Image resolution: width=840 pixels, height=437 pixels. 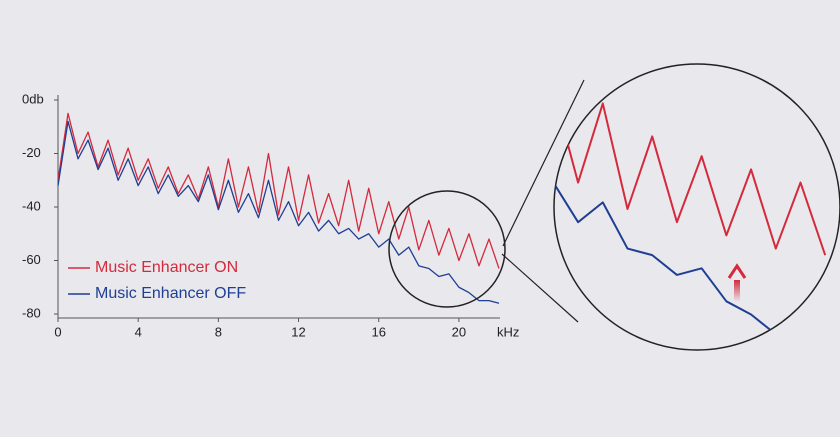 I want to click on x-tick-label: 16, so click(x=378, y=331).